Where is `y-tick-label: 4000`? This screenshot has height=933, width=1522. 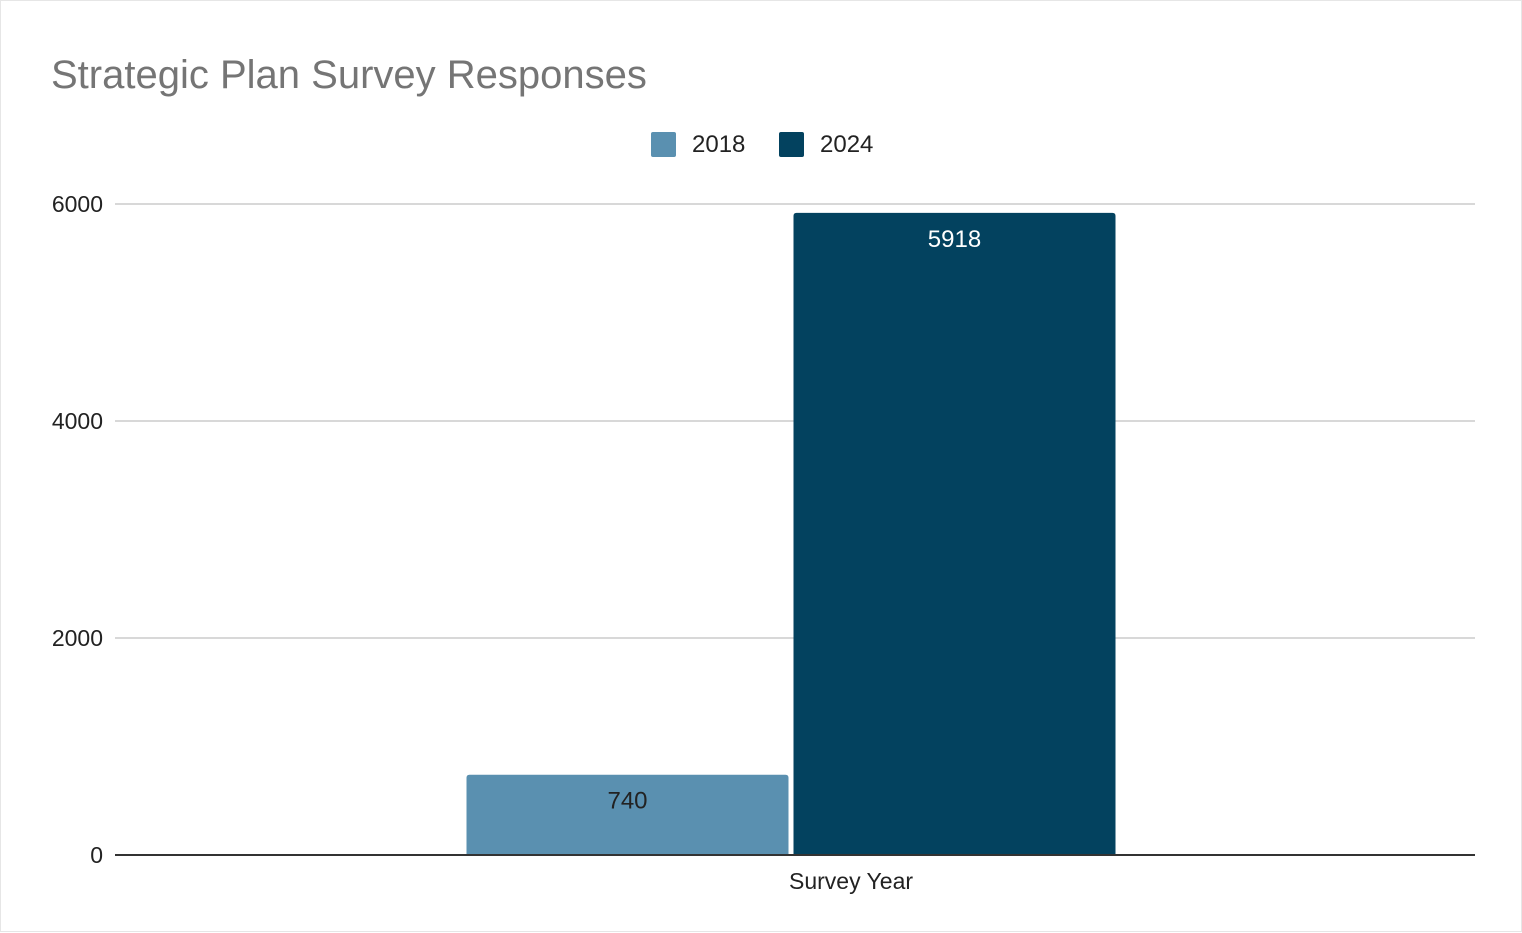
y-tick-label: 4000 is located at coordinates (77, 421).